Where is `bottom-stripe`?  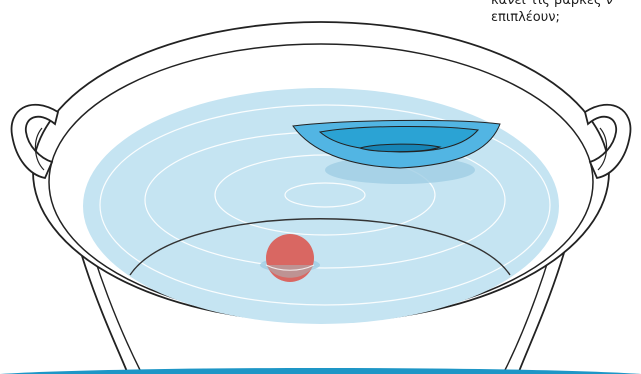 bottom-stripe is located at coordinates (320, 371).